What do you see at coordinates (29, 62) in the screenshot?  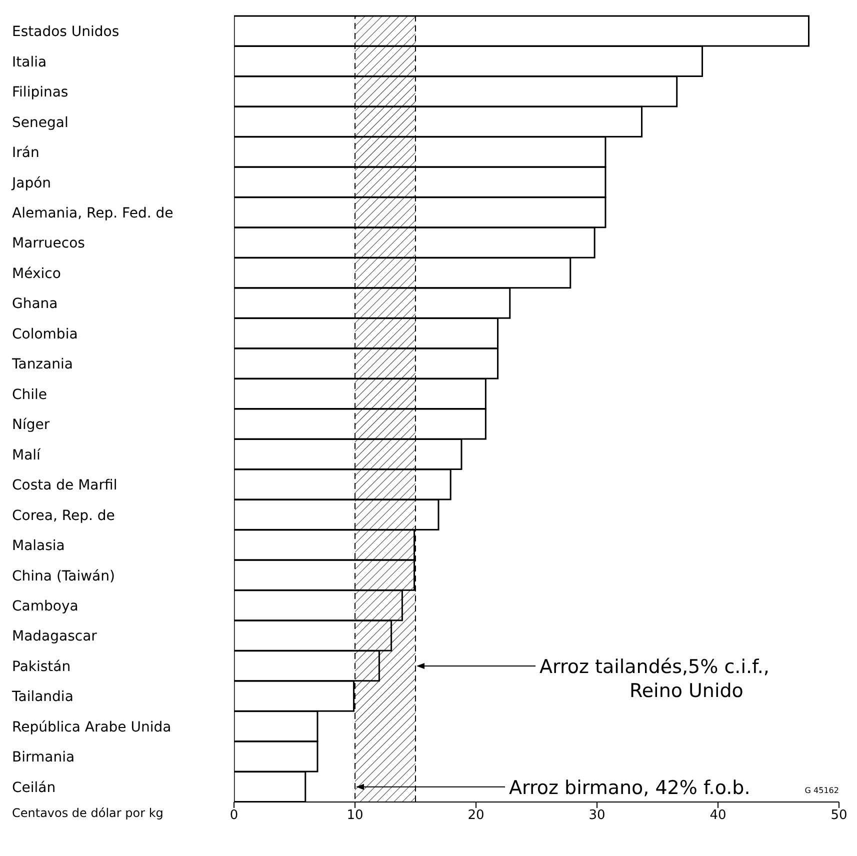 I see `y-tick-label: Italia` at bounding box center [29, 62].